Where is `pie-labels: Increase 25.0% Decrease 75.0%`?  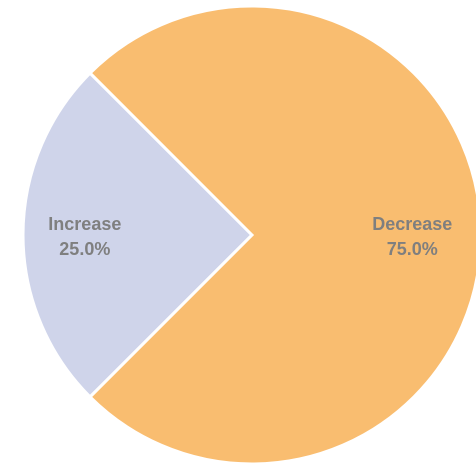 pie-labels: Increase 25.0% Decrease 75.0% is located at coordinates (250, 236).